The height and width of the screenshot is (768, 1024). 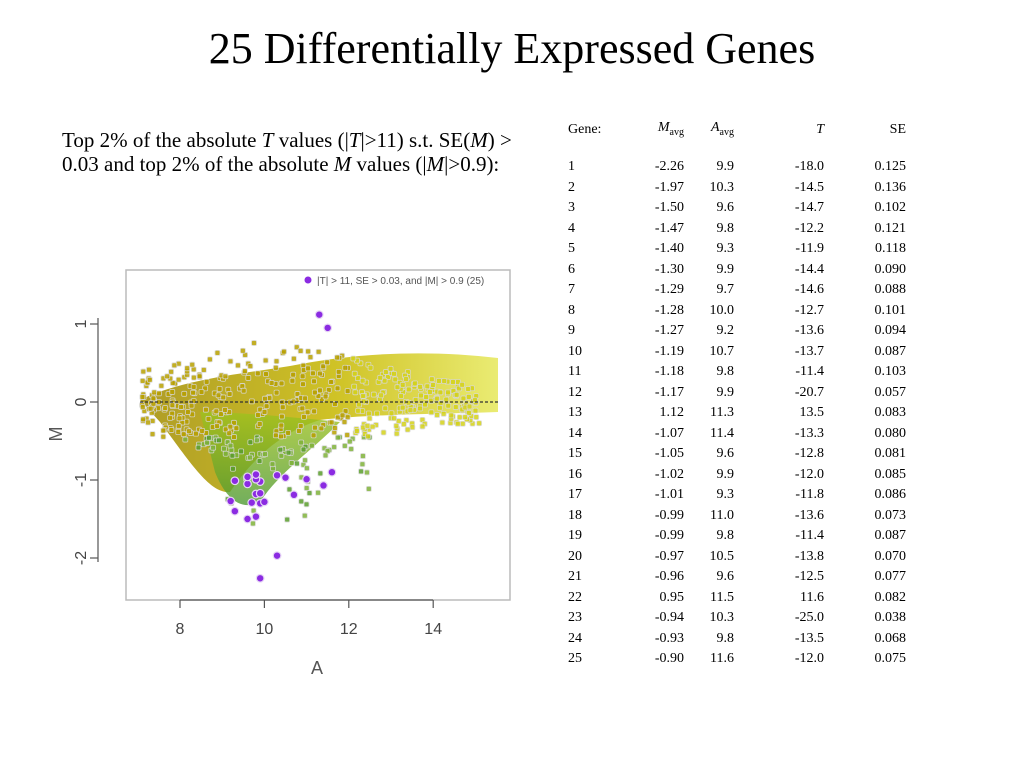 I want to click on cell-gene: 8, so click(x=571, y=310).